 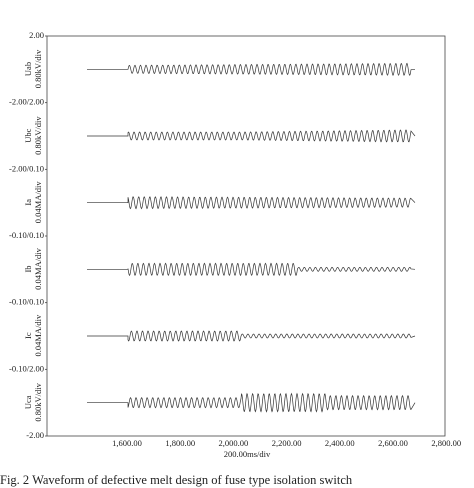 I want to click on y-boundary-label: -2.00/2.00, so click(x=26, y=102).